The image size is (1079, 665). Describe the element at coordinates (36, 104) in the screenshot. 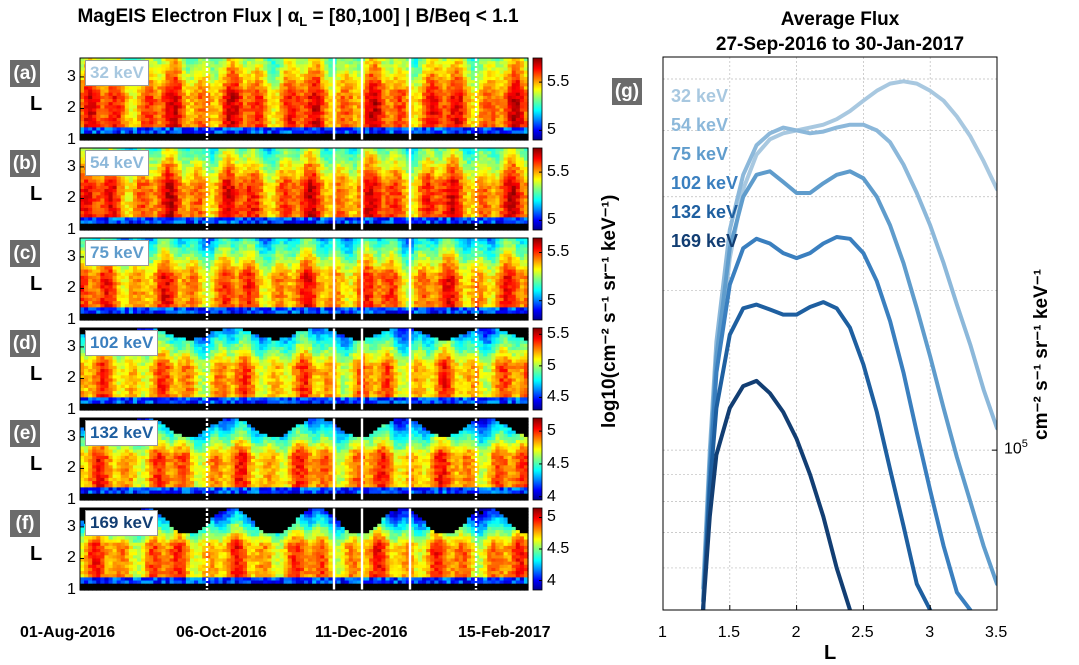

I see `yaxis-label-1: L` at that location.